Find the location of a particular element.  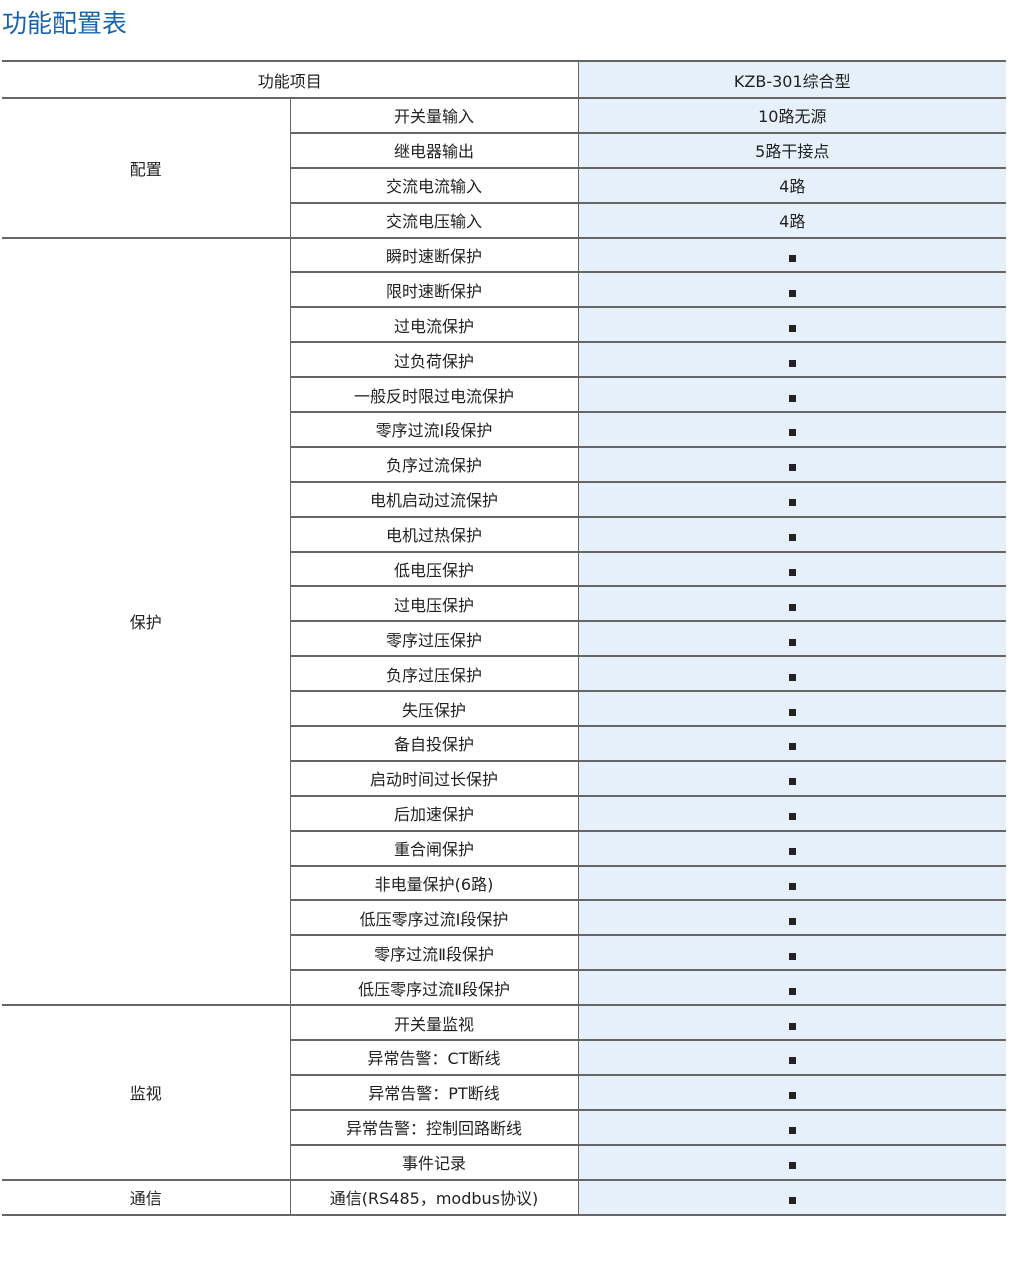

item-cell: 过负荷保护 is located at coordinates (434, 360).